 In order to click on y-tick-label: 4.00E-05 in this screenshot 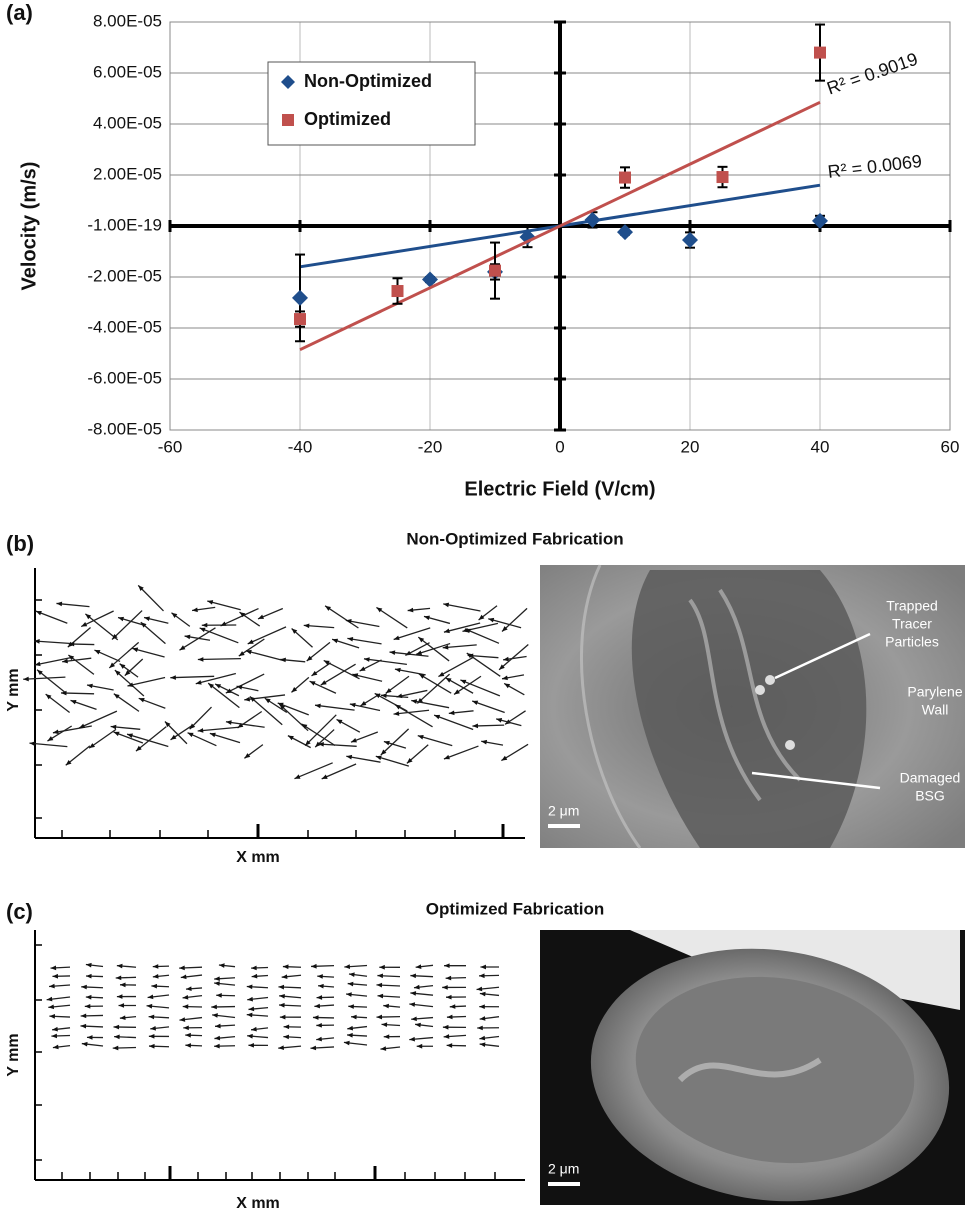, I will do `click(127, 122)`.